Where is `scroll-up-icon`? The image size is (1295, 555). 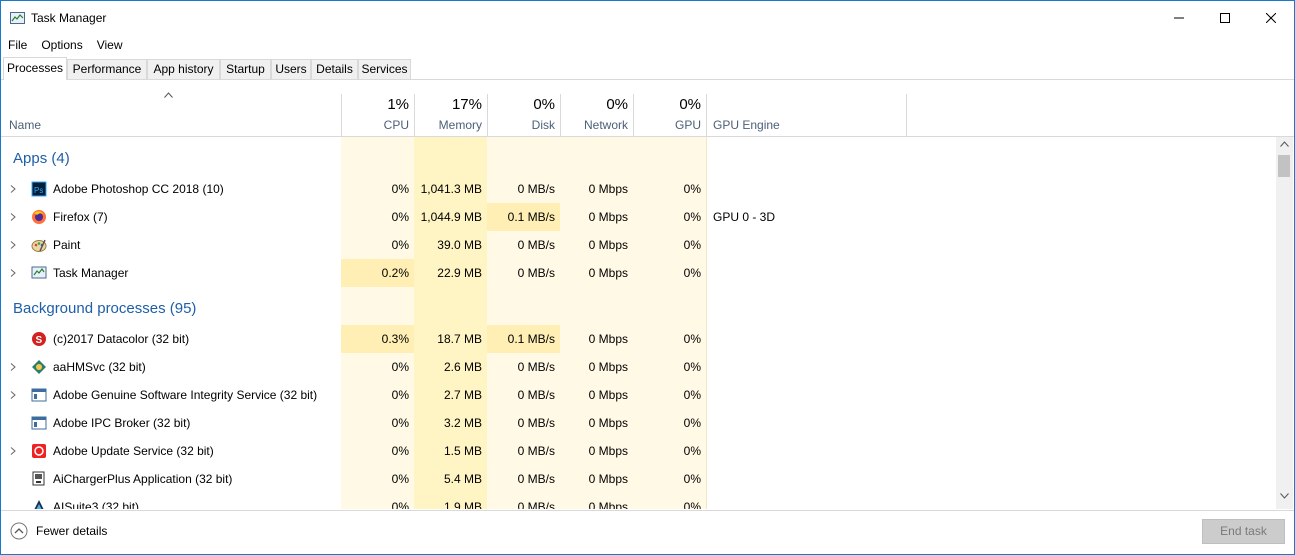
scroll-up-icon is located at coordinates (1284, 144).